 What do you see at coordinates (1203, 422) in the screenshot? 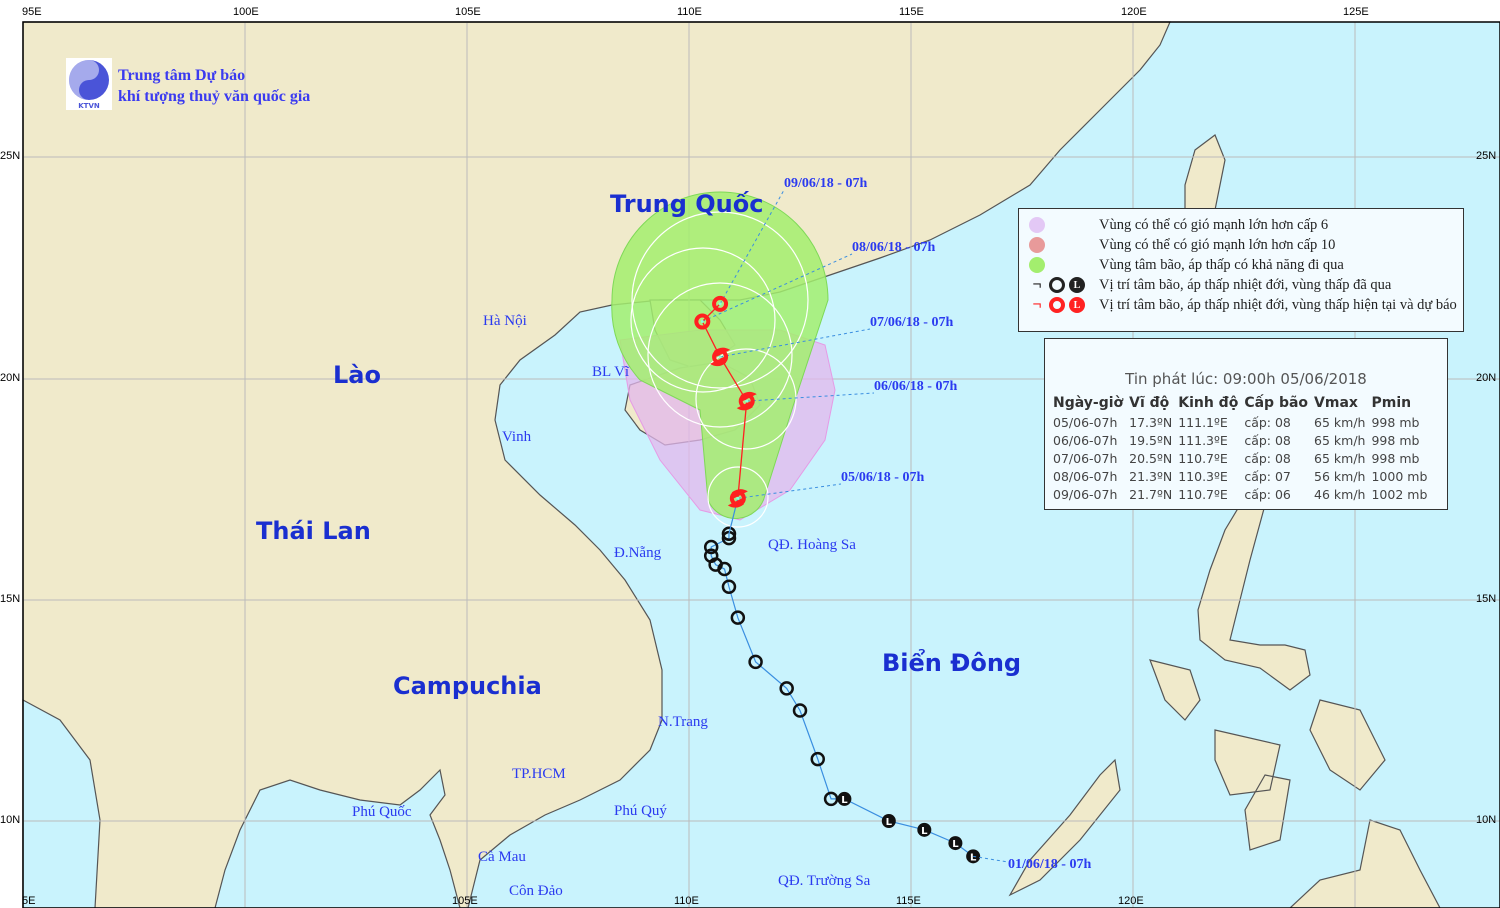
I see `table-cell: 111.1ºE` at bounding box center [1203, 422].